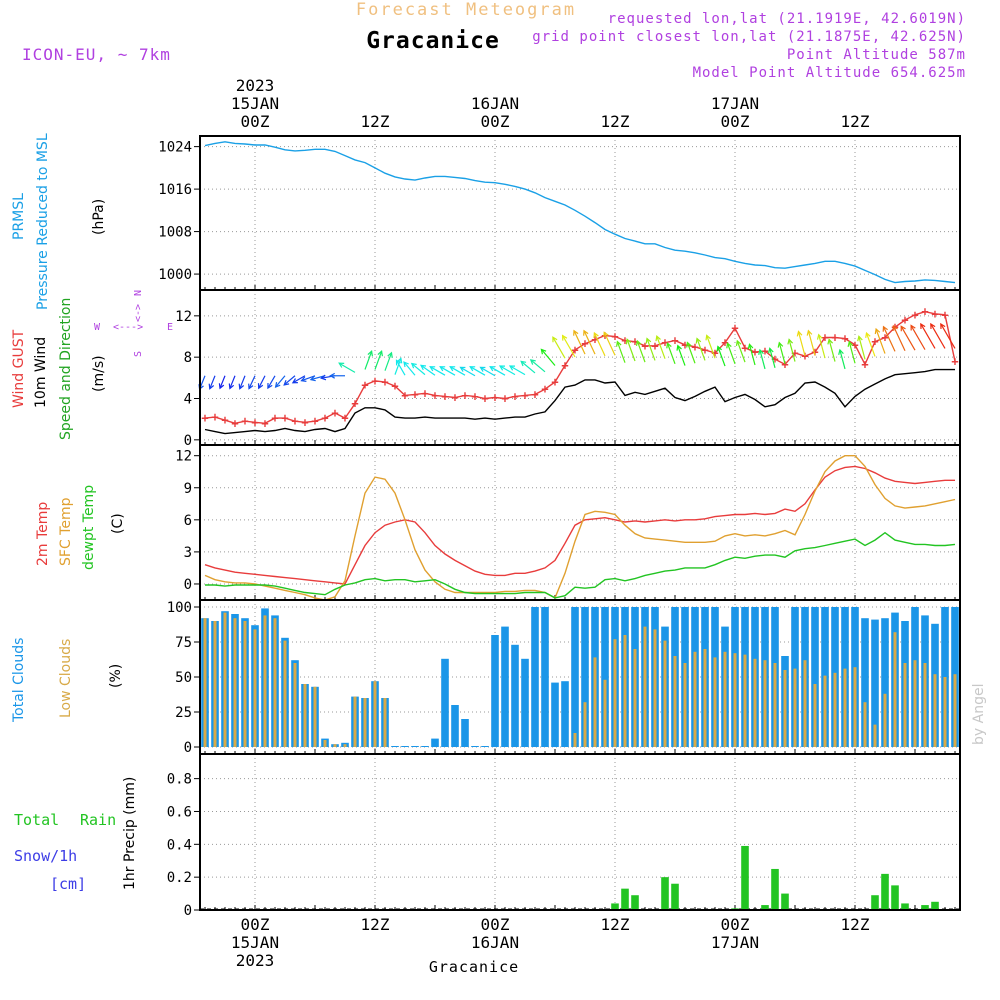  I want to click on bottom-date-label: 15JAN, so click(255, 942).